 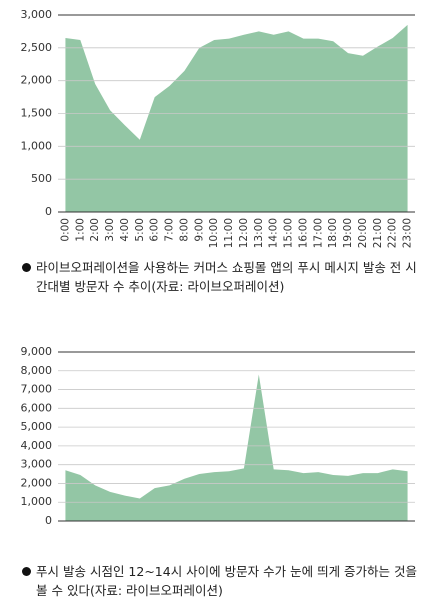 What do you see at coordinates (229, 233) in the screenshot?
I see `x-tick-label: 11:00` at bounding box center [229, 233].